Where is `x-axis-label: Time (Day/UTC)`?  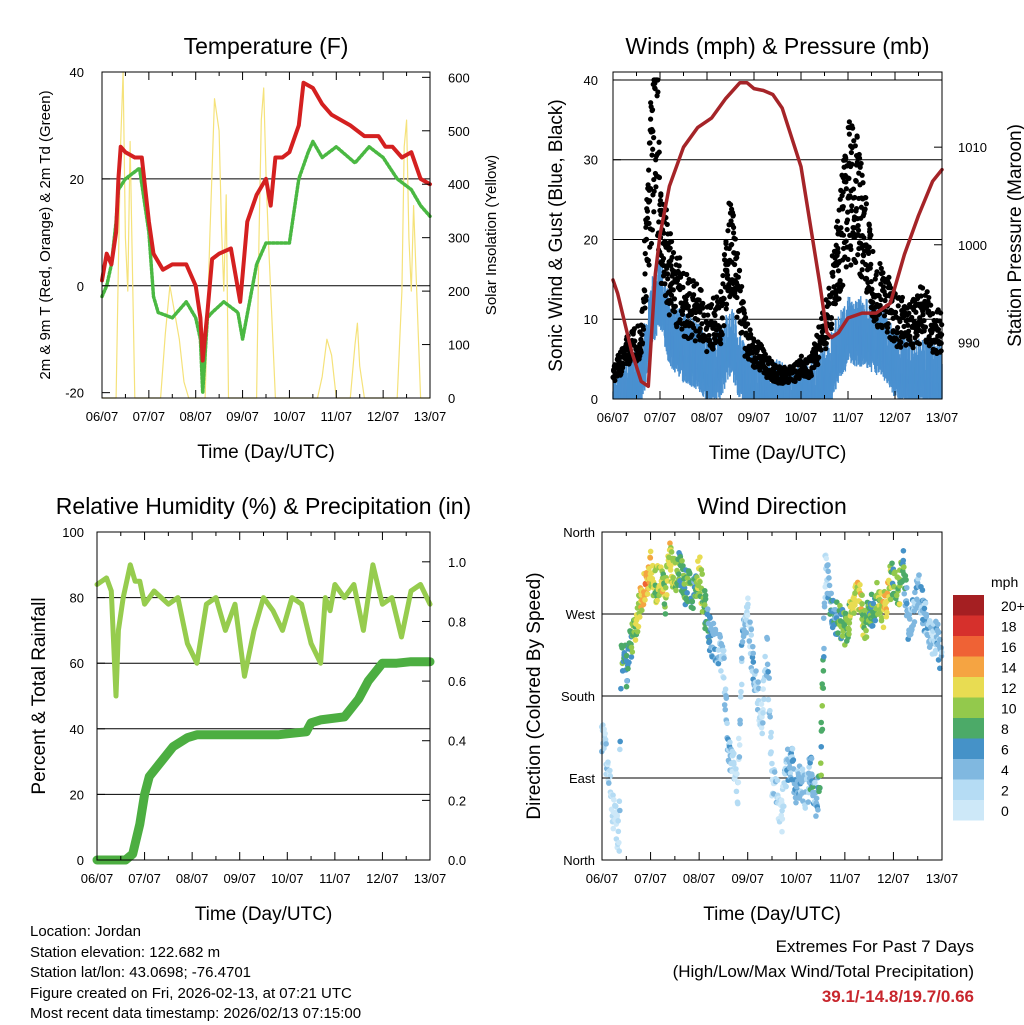
x-axis-label: Time (Day/UTC) is located at coordinates (266, 452).